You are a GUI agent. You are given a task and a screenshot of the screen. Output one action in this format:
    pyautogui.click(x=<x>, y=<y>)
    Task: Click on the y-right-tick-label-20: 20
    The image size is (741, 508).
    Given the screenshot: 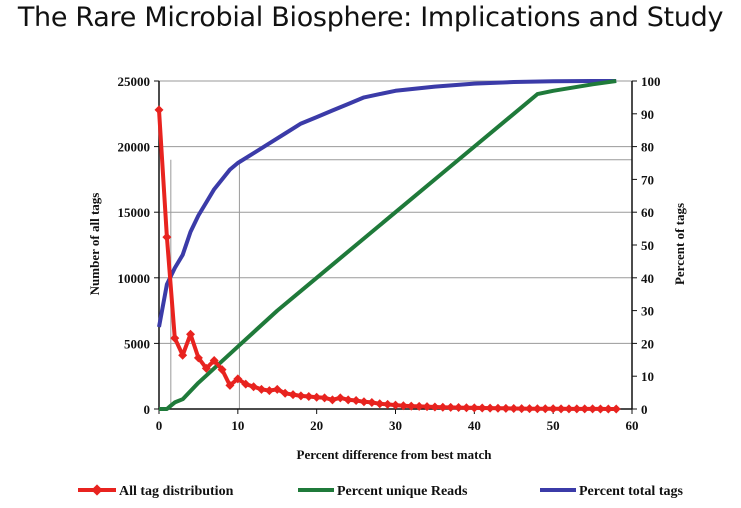 What is the action you would take?
    pyautogui.click(x=647, y=343)
    